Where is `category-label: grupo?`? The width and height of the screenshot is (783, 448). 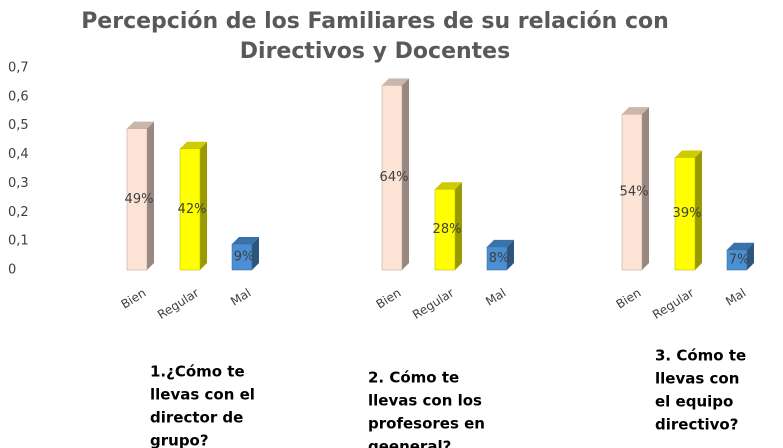
category-label: grupo? is located at coordinates (179, 440).